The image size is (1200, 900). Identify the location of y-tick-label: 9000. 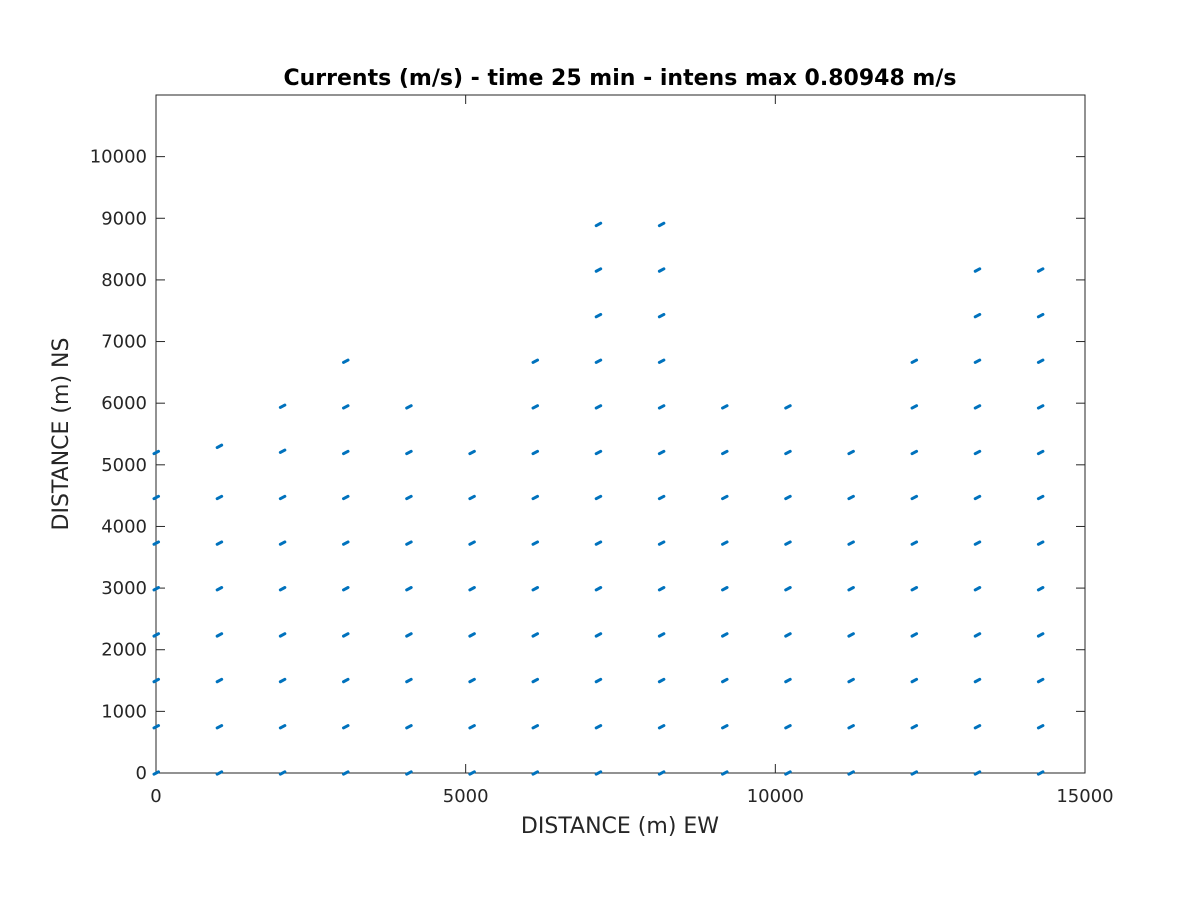
(124, 218).